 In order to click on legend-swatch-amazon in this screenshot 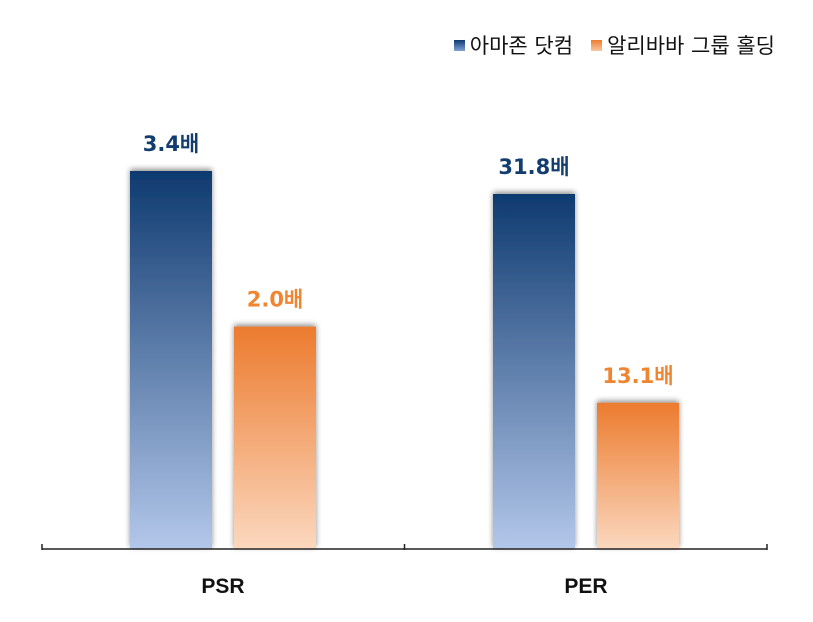, I will do `click(459, 45)`.